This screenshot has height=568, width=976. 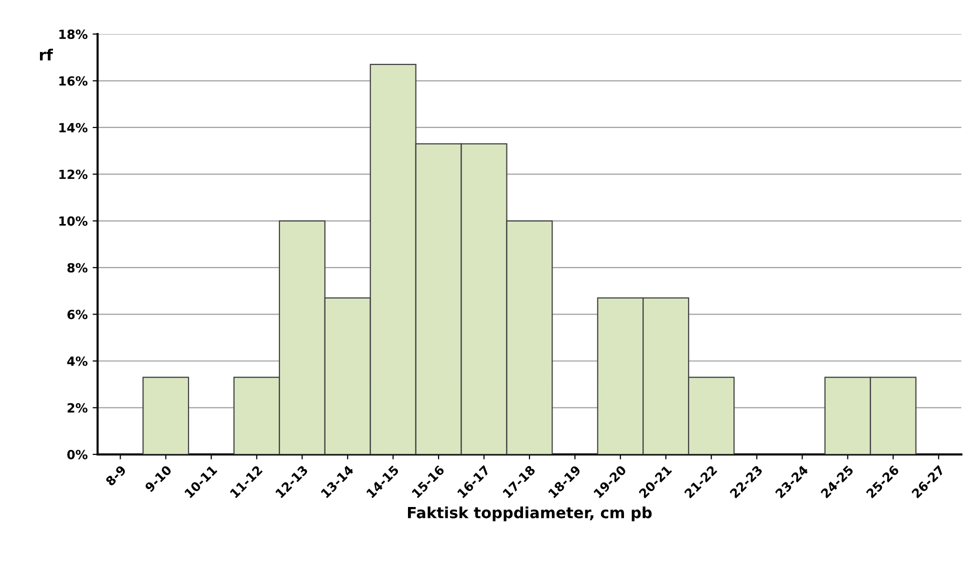 I want to click on y-tick-label: 4%, so click(x=77, y=361).